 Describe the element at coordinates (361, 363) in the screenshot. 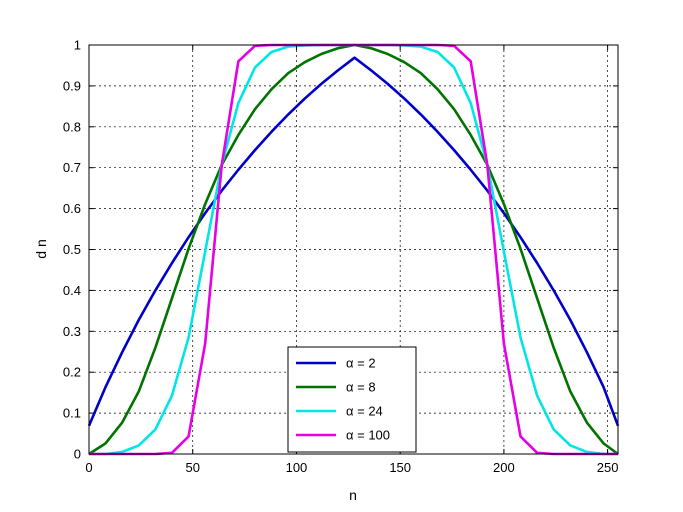

I see `legend-label: α = 2` at that location.